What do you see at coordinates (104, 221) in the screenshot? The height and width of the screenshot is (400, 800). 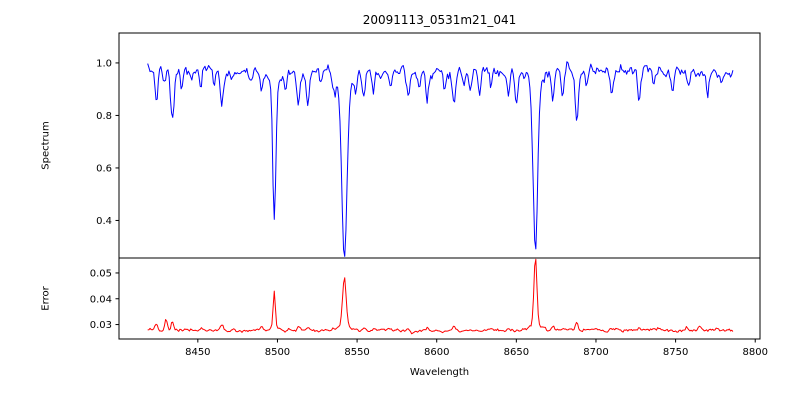 I see `spectrum-ytick-label: 0.4` at bounding box center [104, 221].